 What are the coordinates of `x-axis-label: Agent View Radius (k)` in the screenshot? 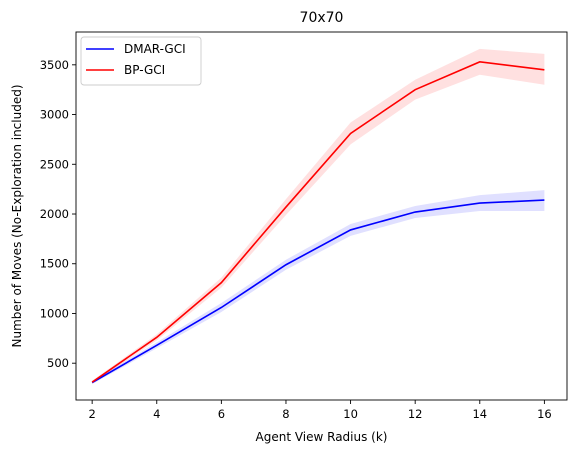 It's located at (322, 437).